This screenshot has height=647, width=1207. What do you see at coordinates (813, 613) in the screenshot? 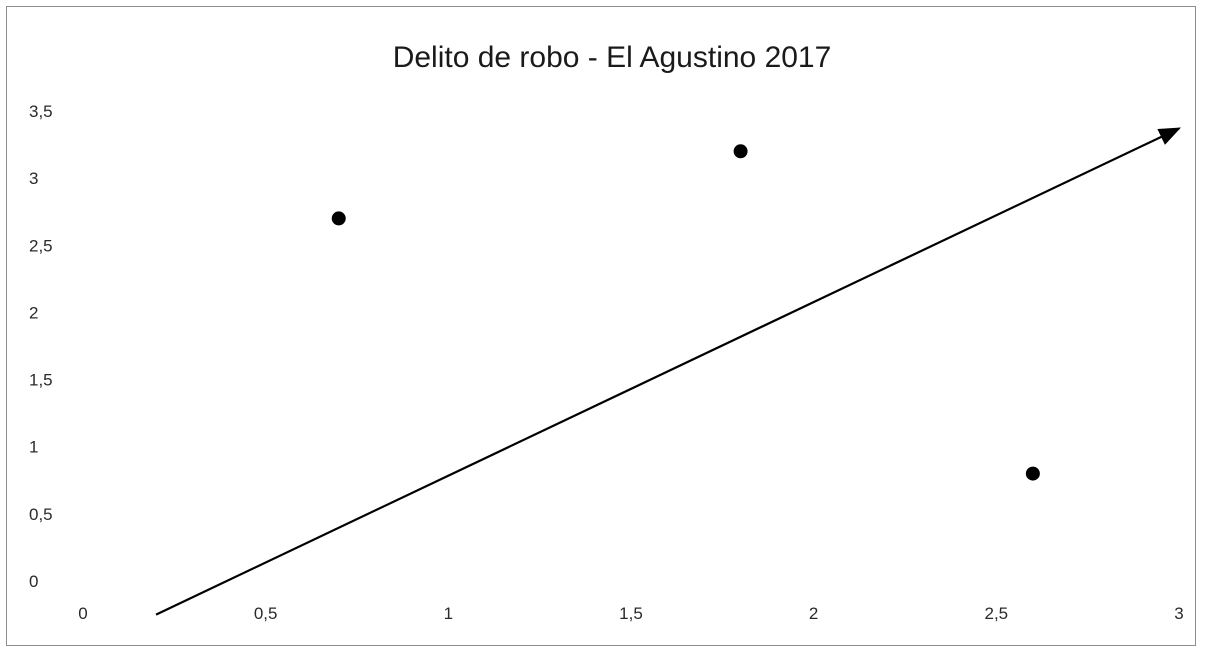
I see `x-tick-label: 2` at bounding box center [813, 613].